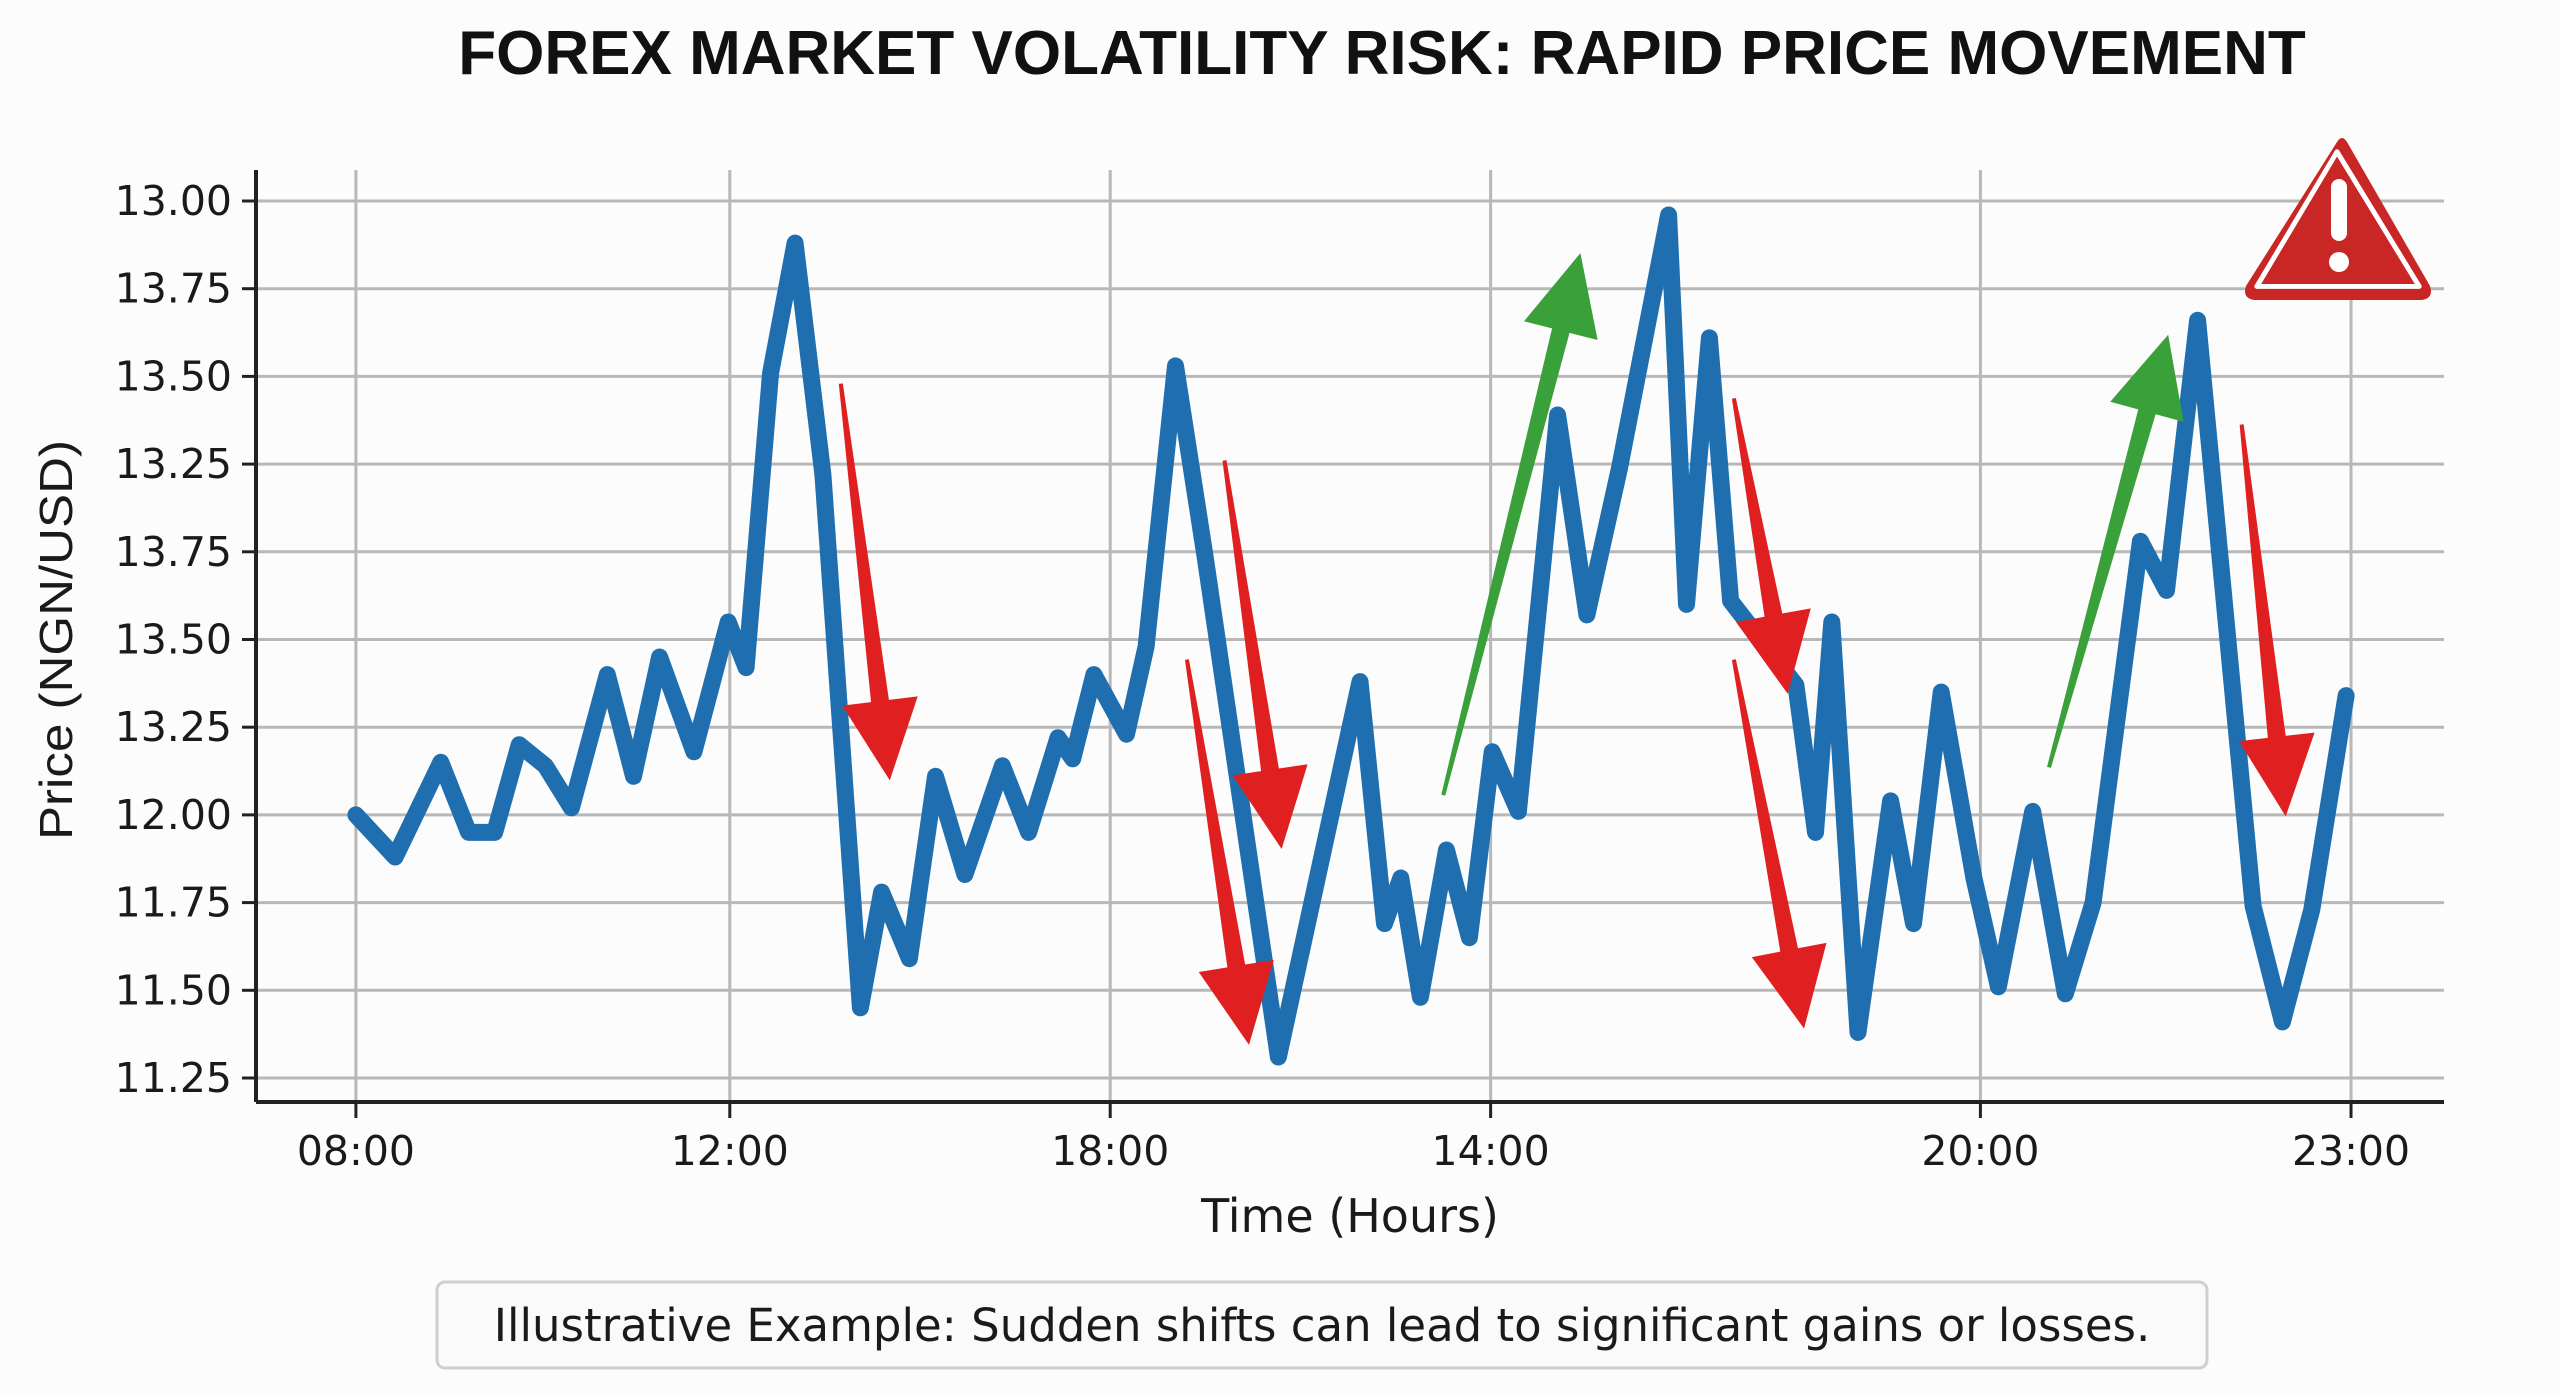 The image size is (2560, 1396). I want to click on y-tick-label: 12.00, so click(173, 815).